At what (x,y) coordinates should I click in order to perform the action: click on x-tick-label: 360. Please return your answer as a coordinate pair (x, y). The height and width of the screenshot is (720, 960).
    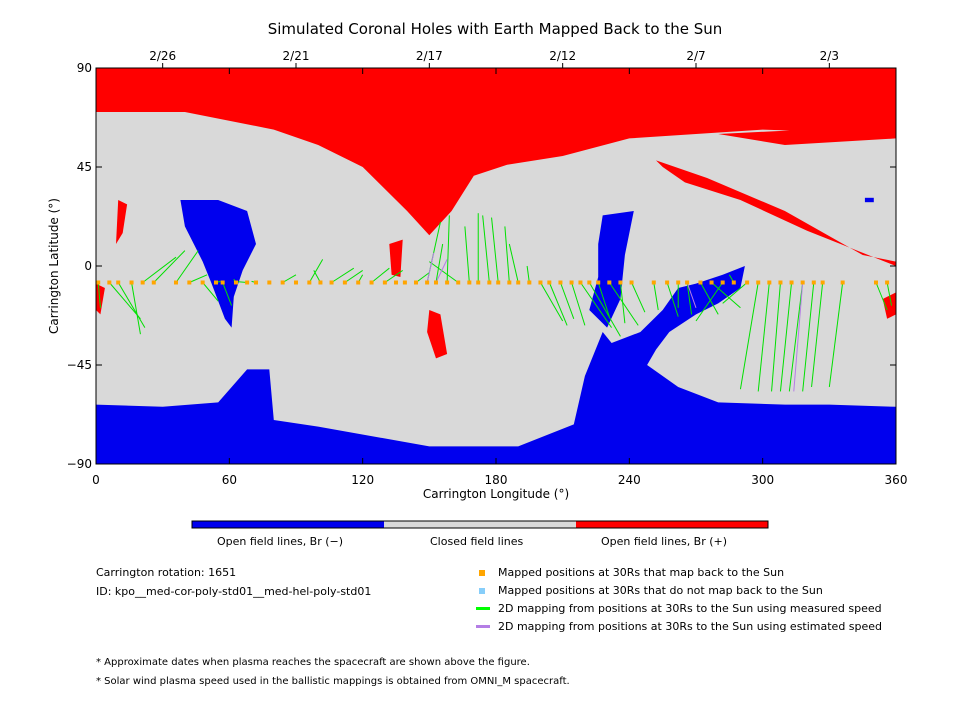
    Looking at the image, I should click on (896, 480).